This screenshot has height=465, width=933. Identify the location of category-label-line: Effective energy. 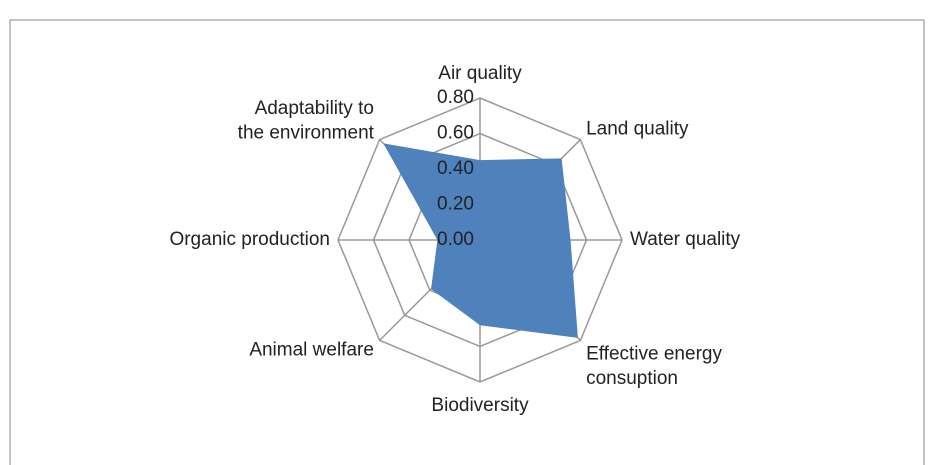
(654, 353).